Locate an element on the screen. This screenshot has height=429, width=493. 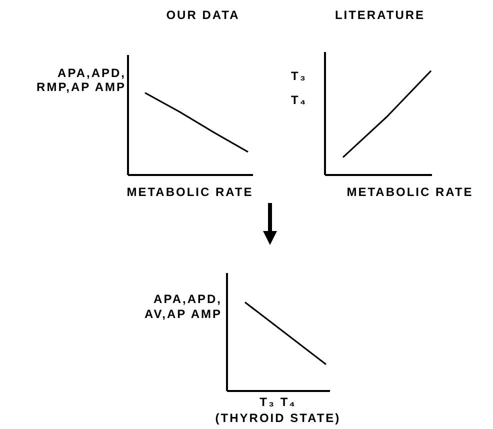
chart-title: LITERATURE is located at coordinates (380, 15).